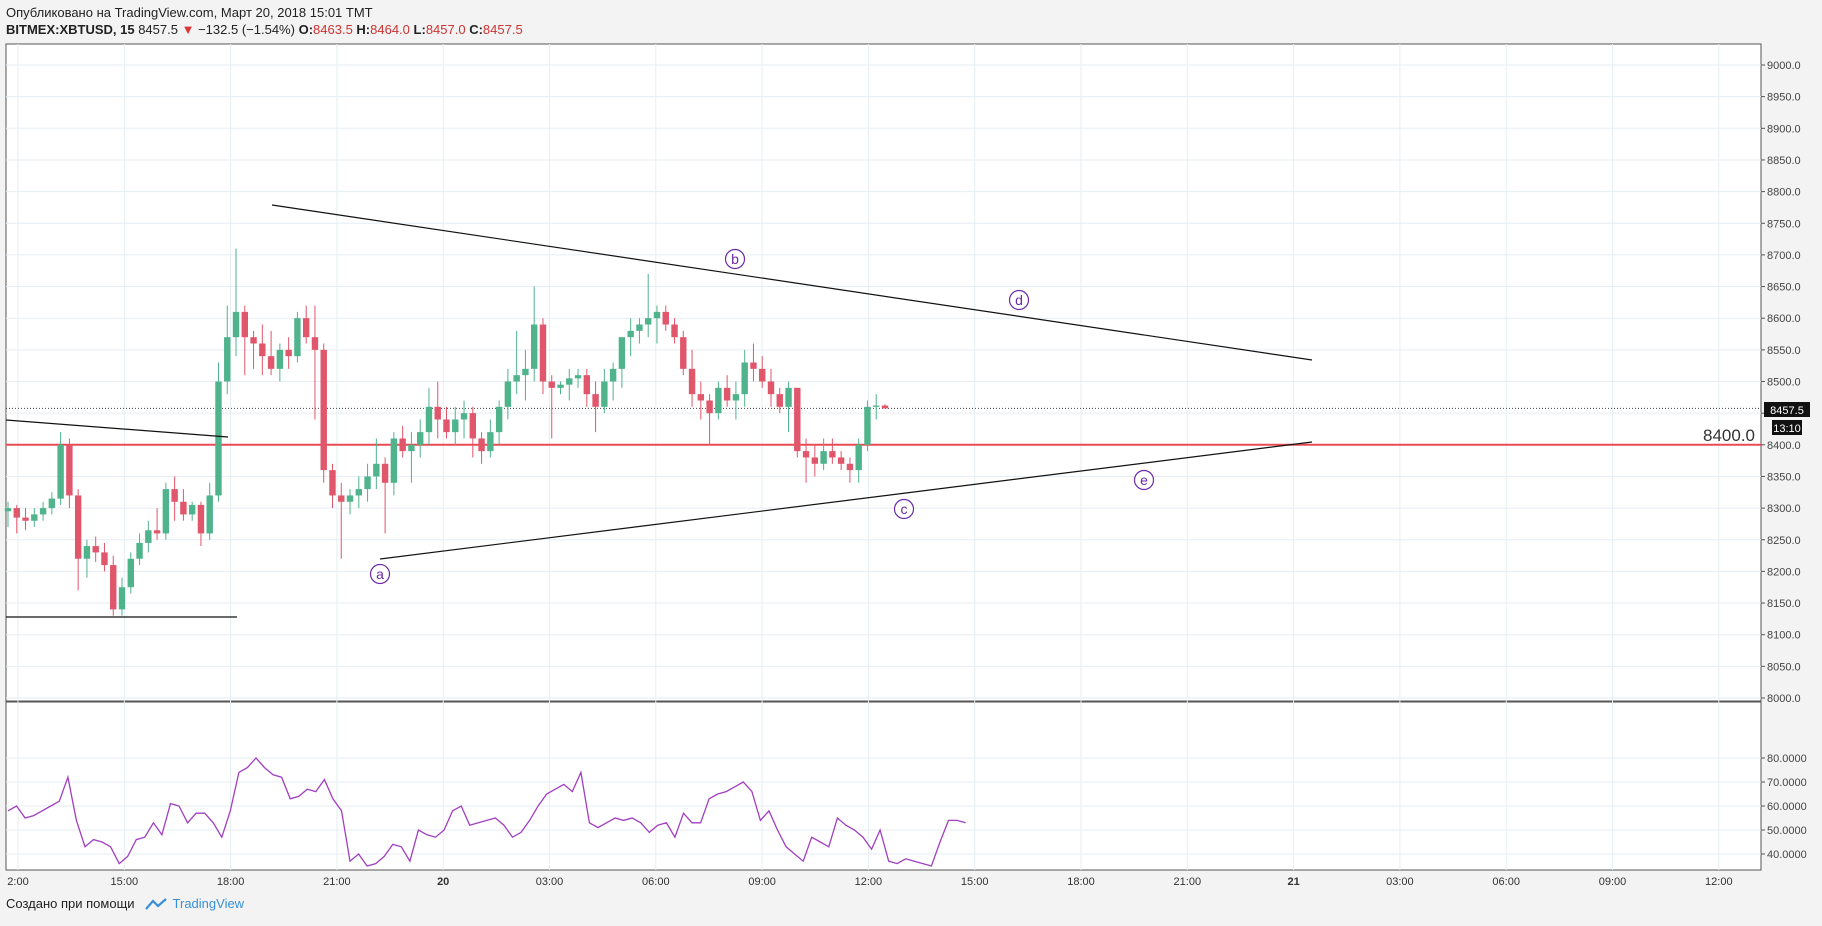  I want to click on open-label: O:, so click(306, 29).